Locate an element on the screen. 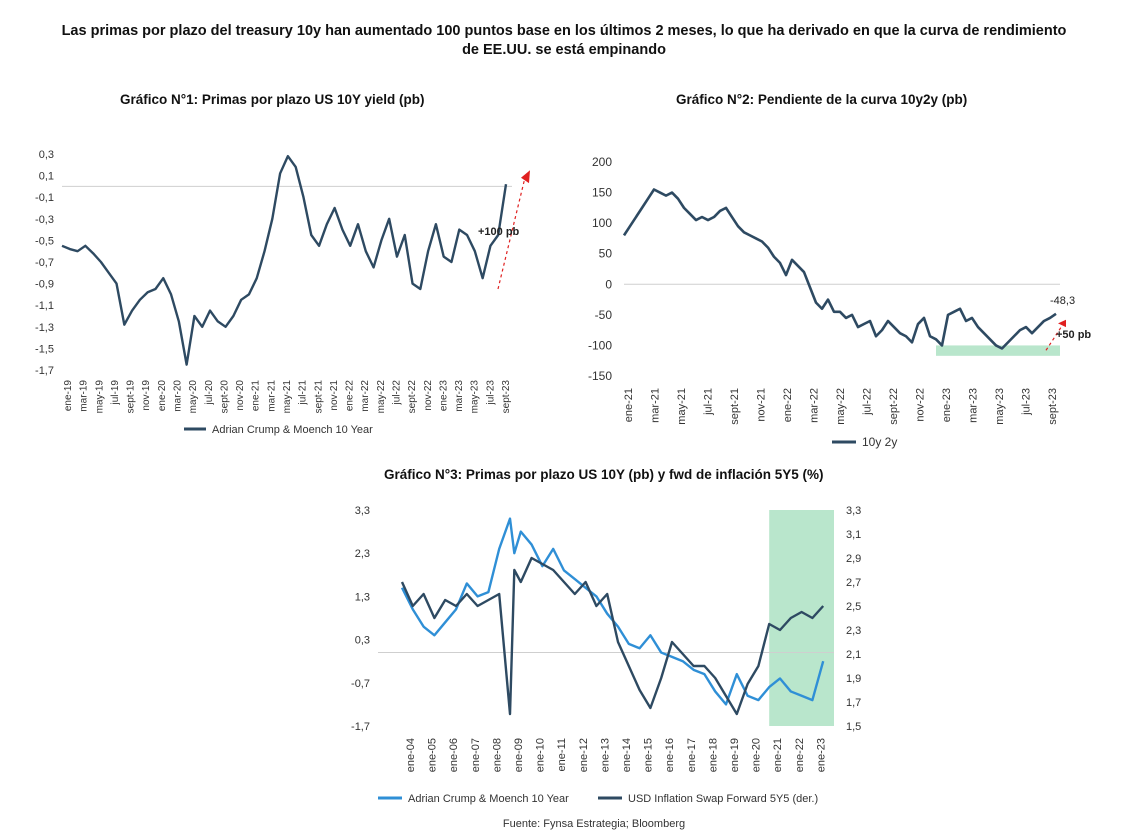  x-tick-label: jul-22 is located at coordinates (397, 393).